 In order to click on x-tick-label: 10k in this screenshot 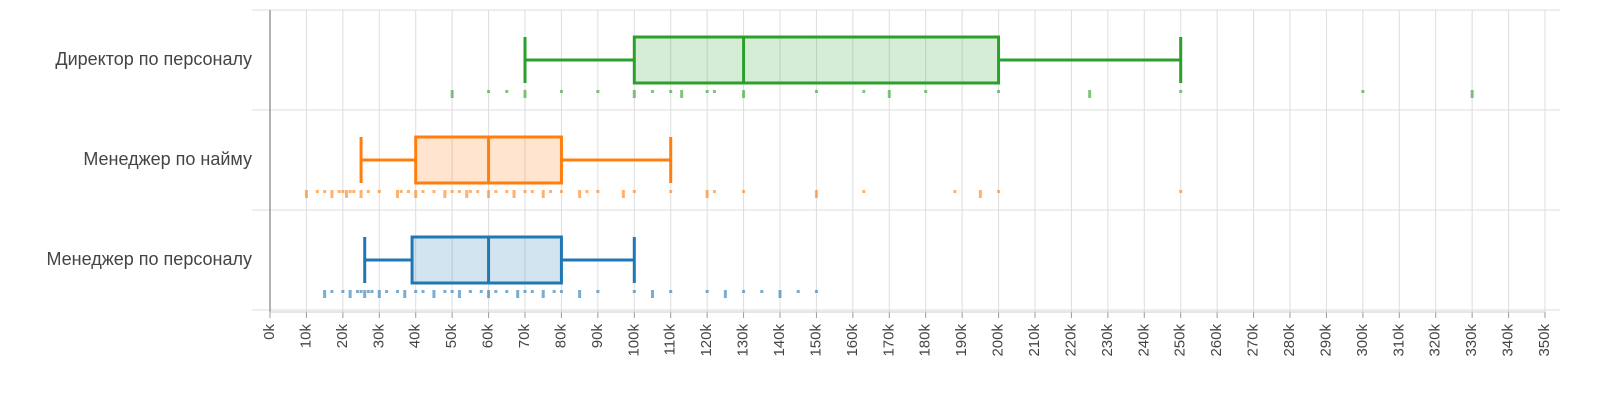, I will do `click(305, 336)`.